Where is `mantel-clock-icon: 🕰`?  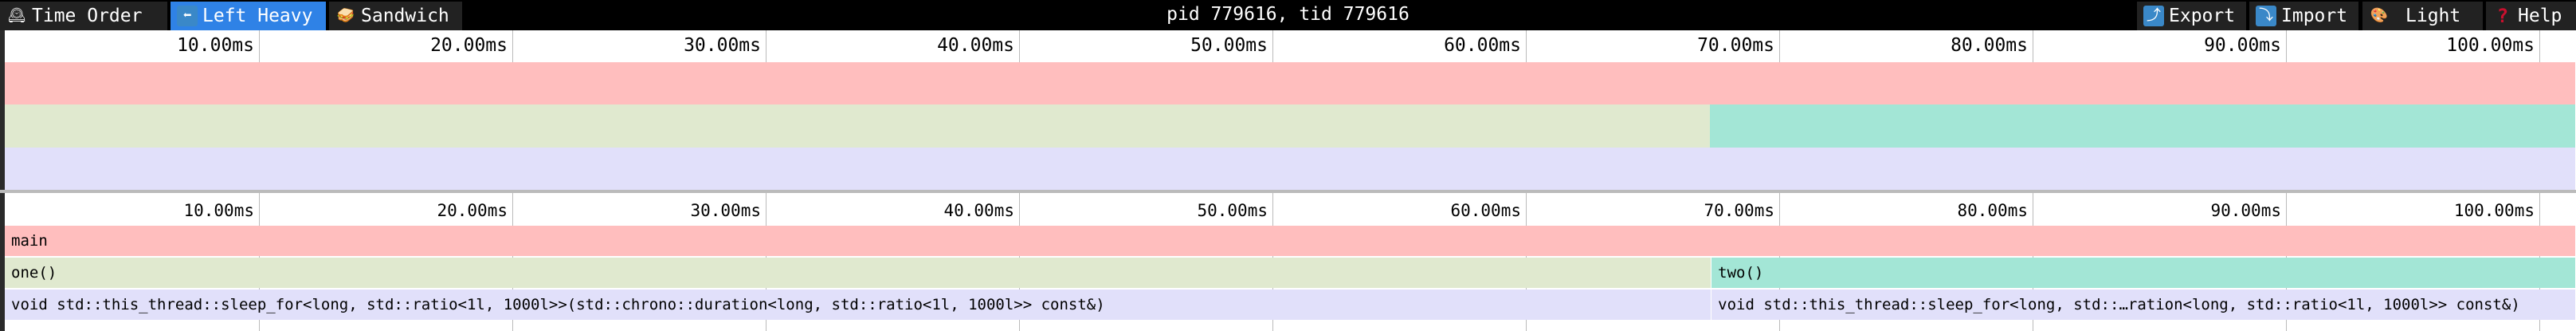
mantel-clock-icon: 🕰 is located at coordinates (16, 15).